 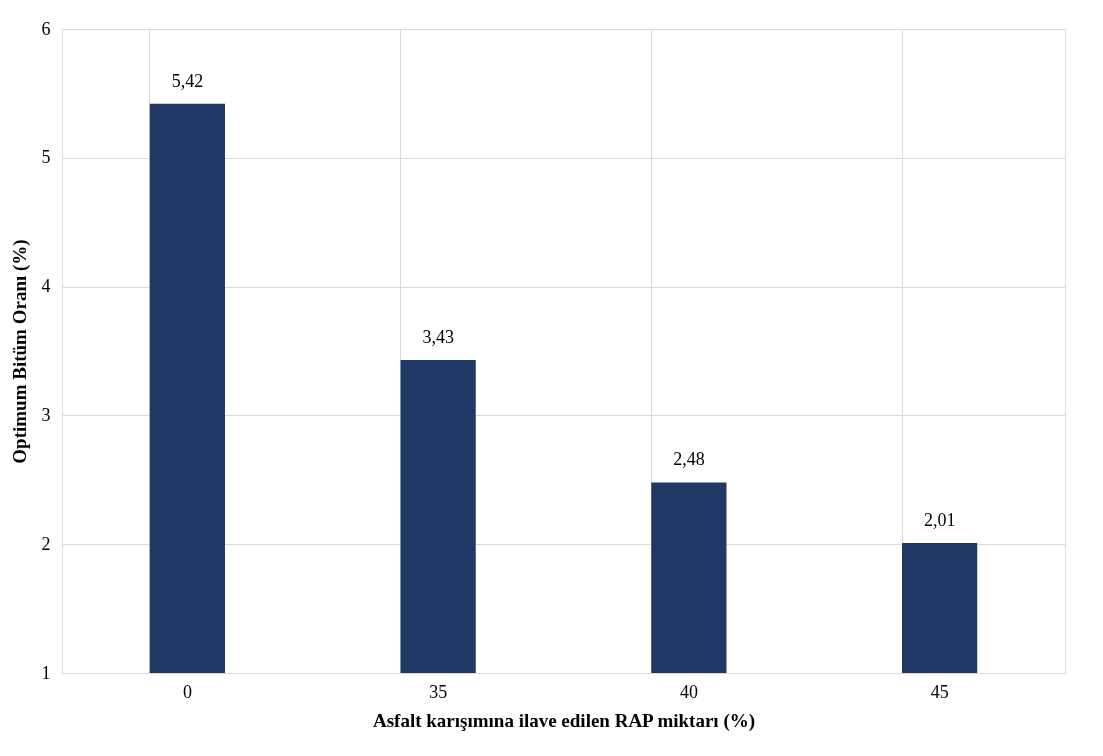 What do you see at coordinates (46, 157) in the screenshot?
I see `y-tick-label: 5` at bounding box center [46, 157].